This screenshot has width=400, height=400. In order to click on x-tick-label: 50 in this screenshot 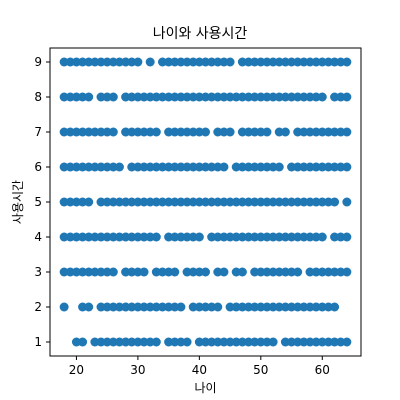, I will do `click(260, 370)`.